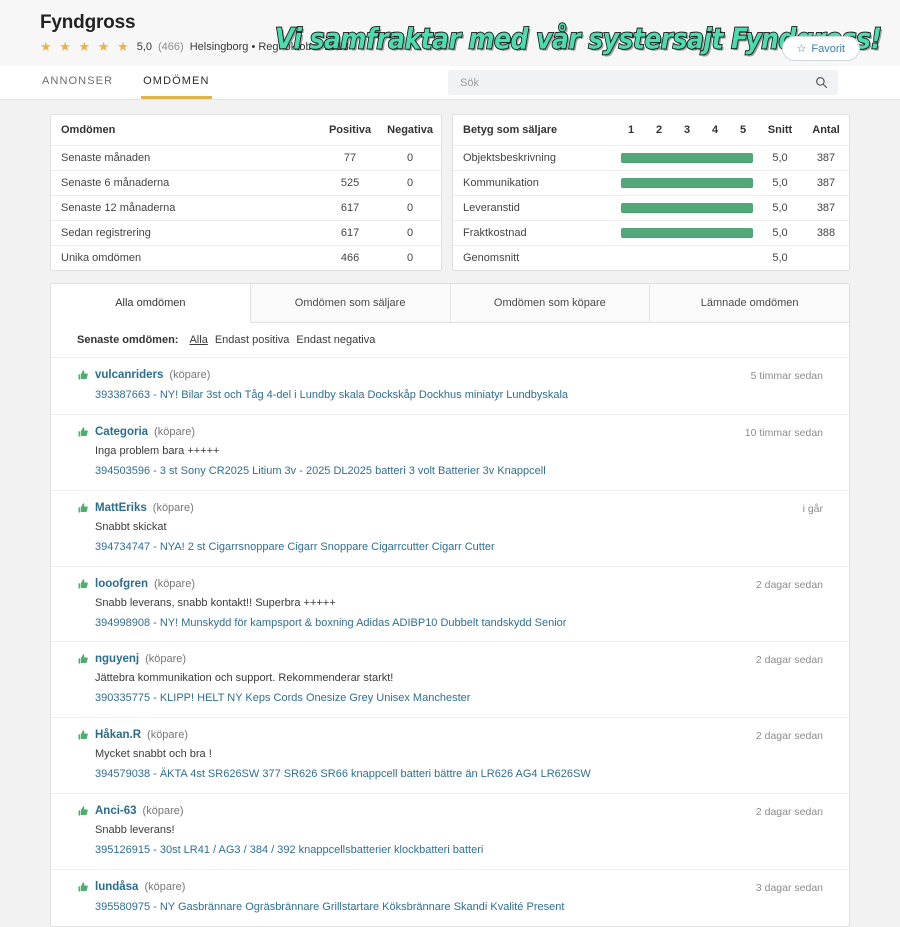 The image size is (900, 927). Describe the element at coordinates (535, 208) in the screenshot. I see `row-label: Leveranstid` at that location.